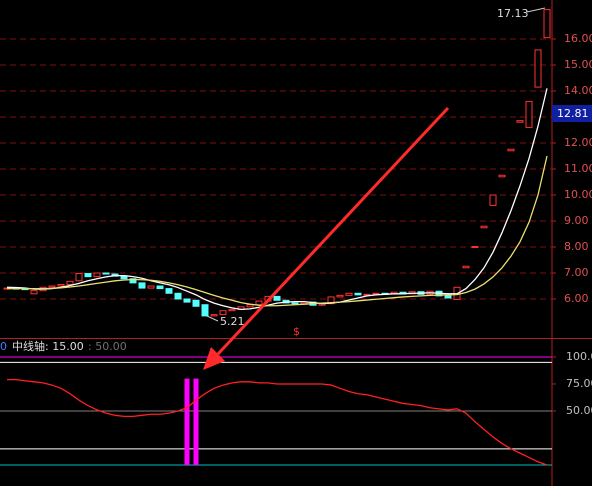 This screenshot has width=592, height=486. Describe the element at coordinates (232, 321) in the screenshot. I see `low-label: 5.21` at that location.